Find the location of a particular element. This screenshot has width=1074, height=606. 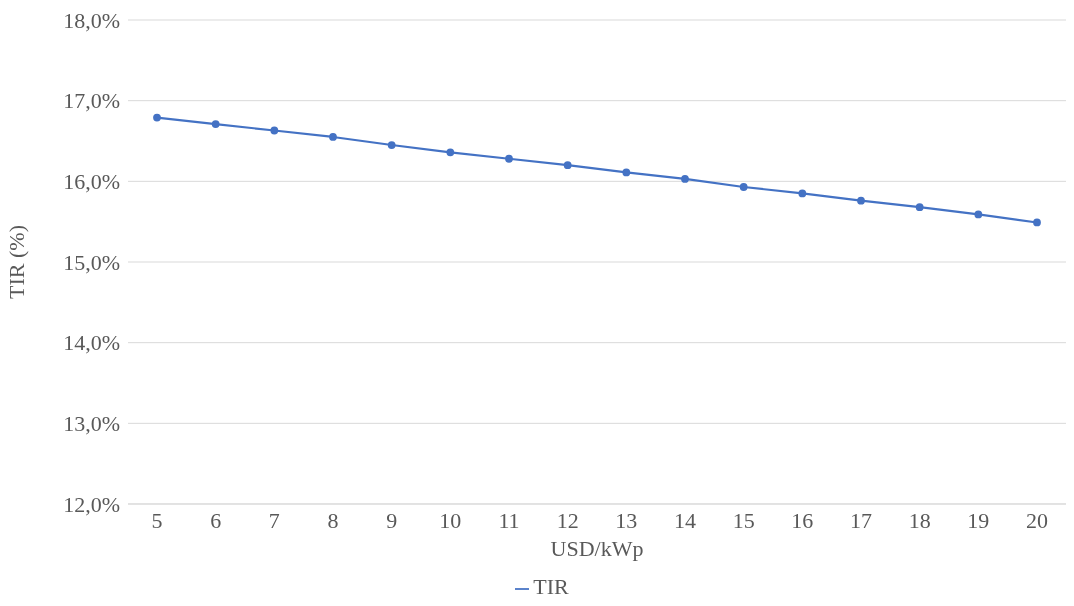

y-tick-label: 14,0% is located at coordinates (91, 343).